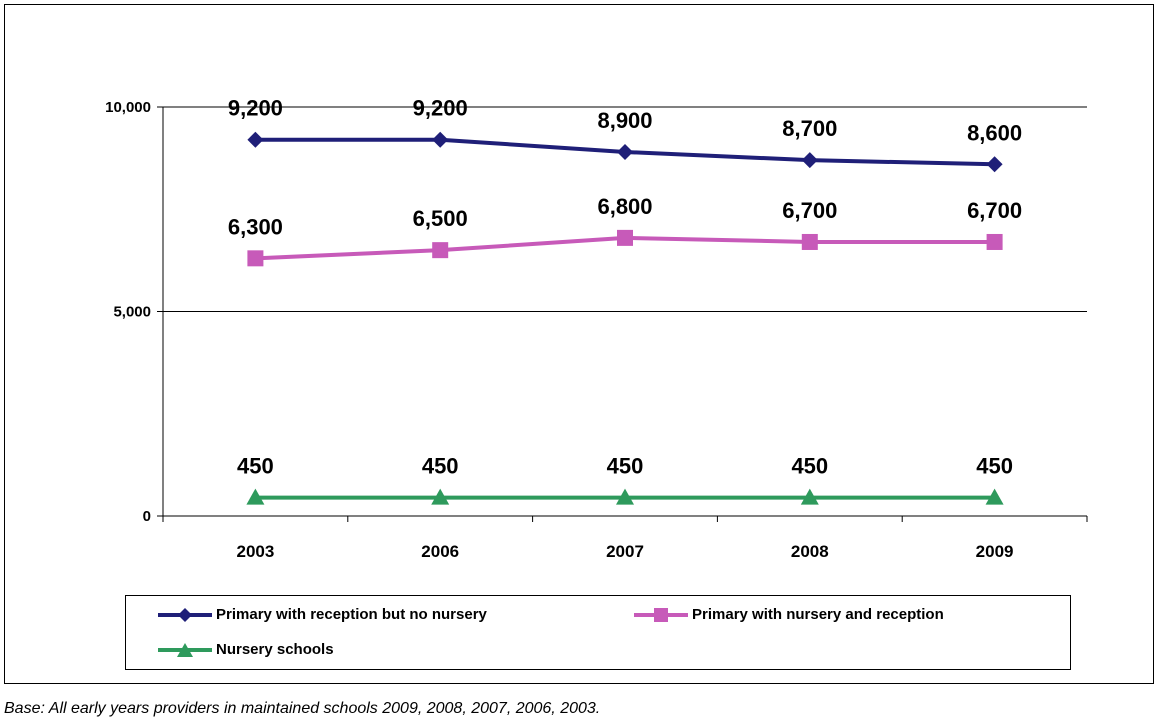 The height and width of the screenshot is (727, 1159). I want to click on legend-square-marker-icon, so click(661, 614).